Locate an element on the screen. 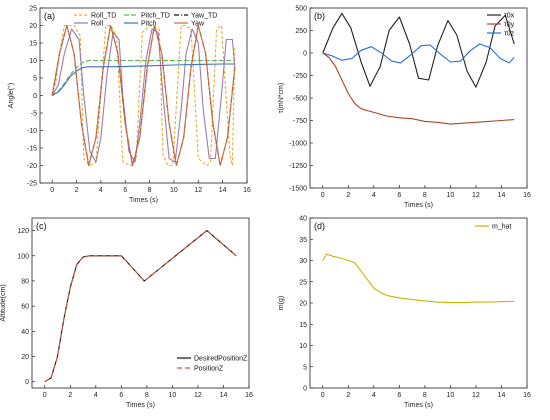 Image resolution: width=550 pixels, height=420 pixels. legend-label: τ0x is located at coordinates (509, 16).